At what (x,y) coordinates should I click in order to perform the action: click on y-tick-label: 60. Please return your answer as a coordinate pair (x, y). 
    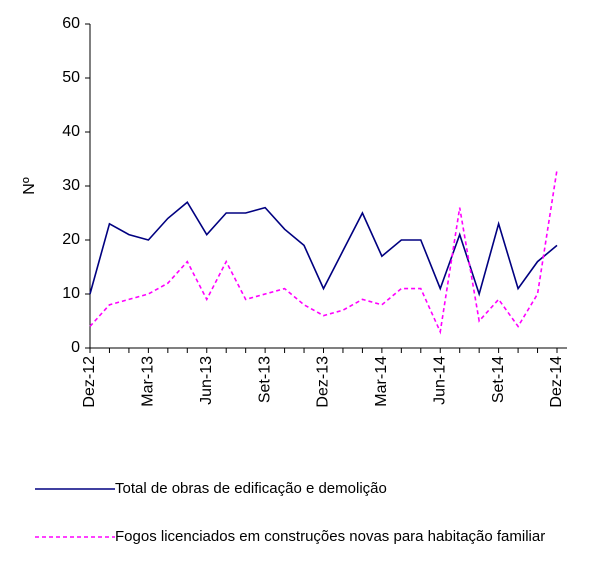
    Looking at the image, I should click on (71, 23).